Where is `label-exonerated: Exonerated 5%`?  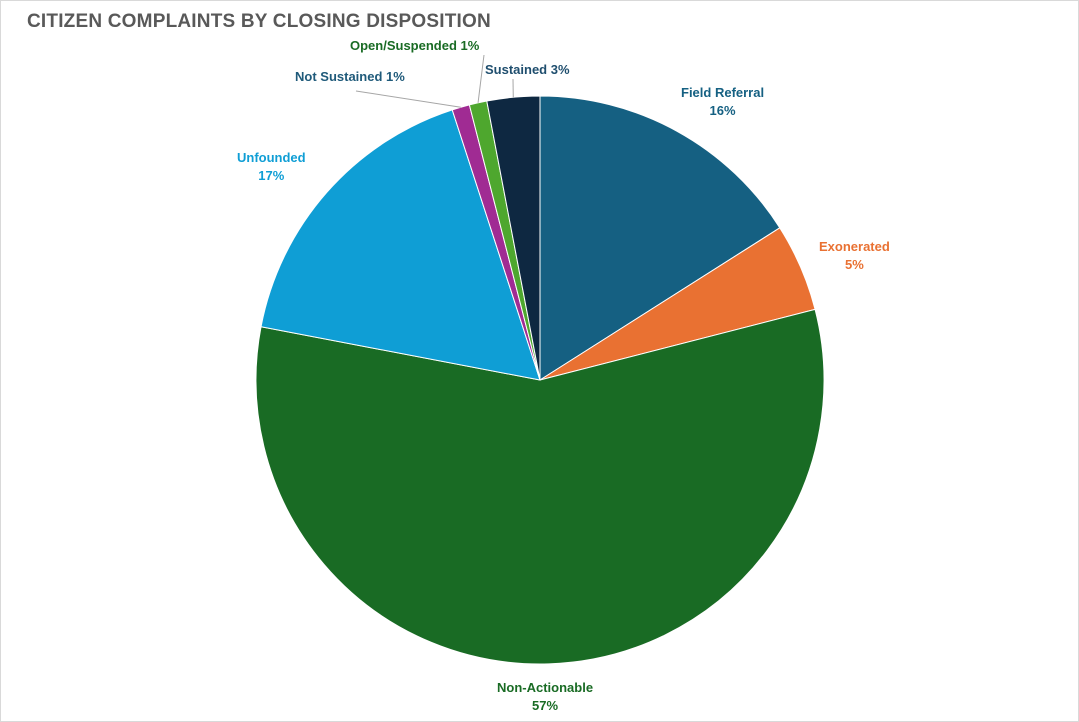
label-exonerated: Exonerated 5% is located at coordinates (854, 255).